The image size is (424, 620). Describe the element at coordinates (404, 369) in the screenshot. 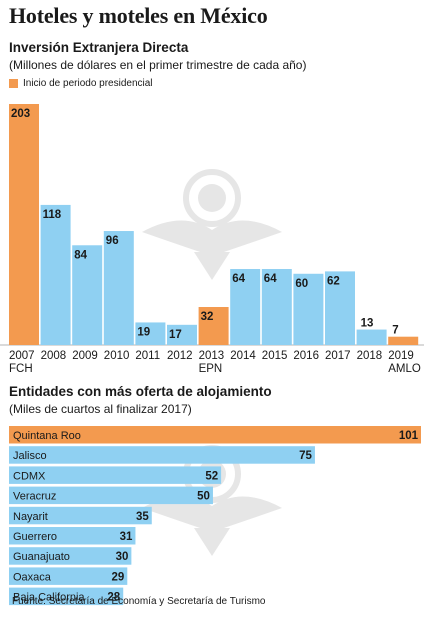

I see `tick-sublabel-AMLO: AMLO` at that location.